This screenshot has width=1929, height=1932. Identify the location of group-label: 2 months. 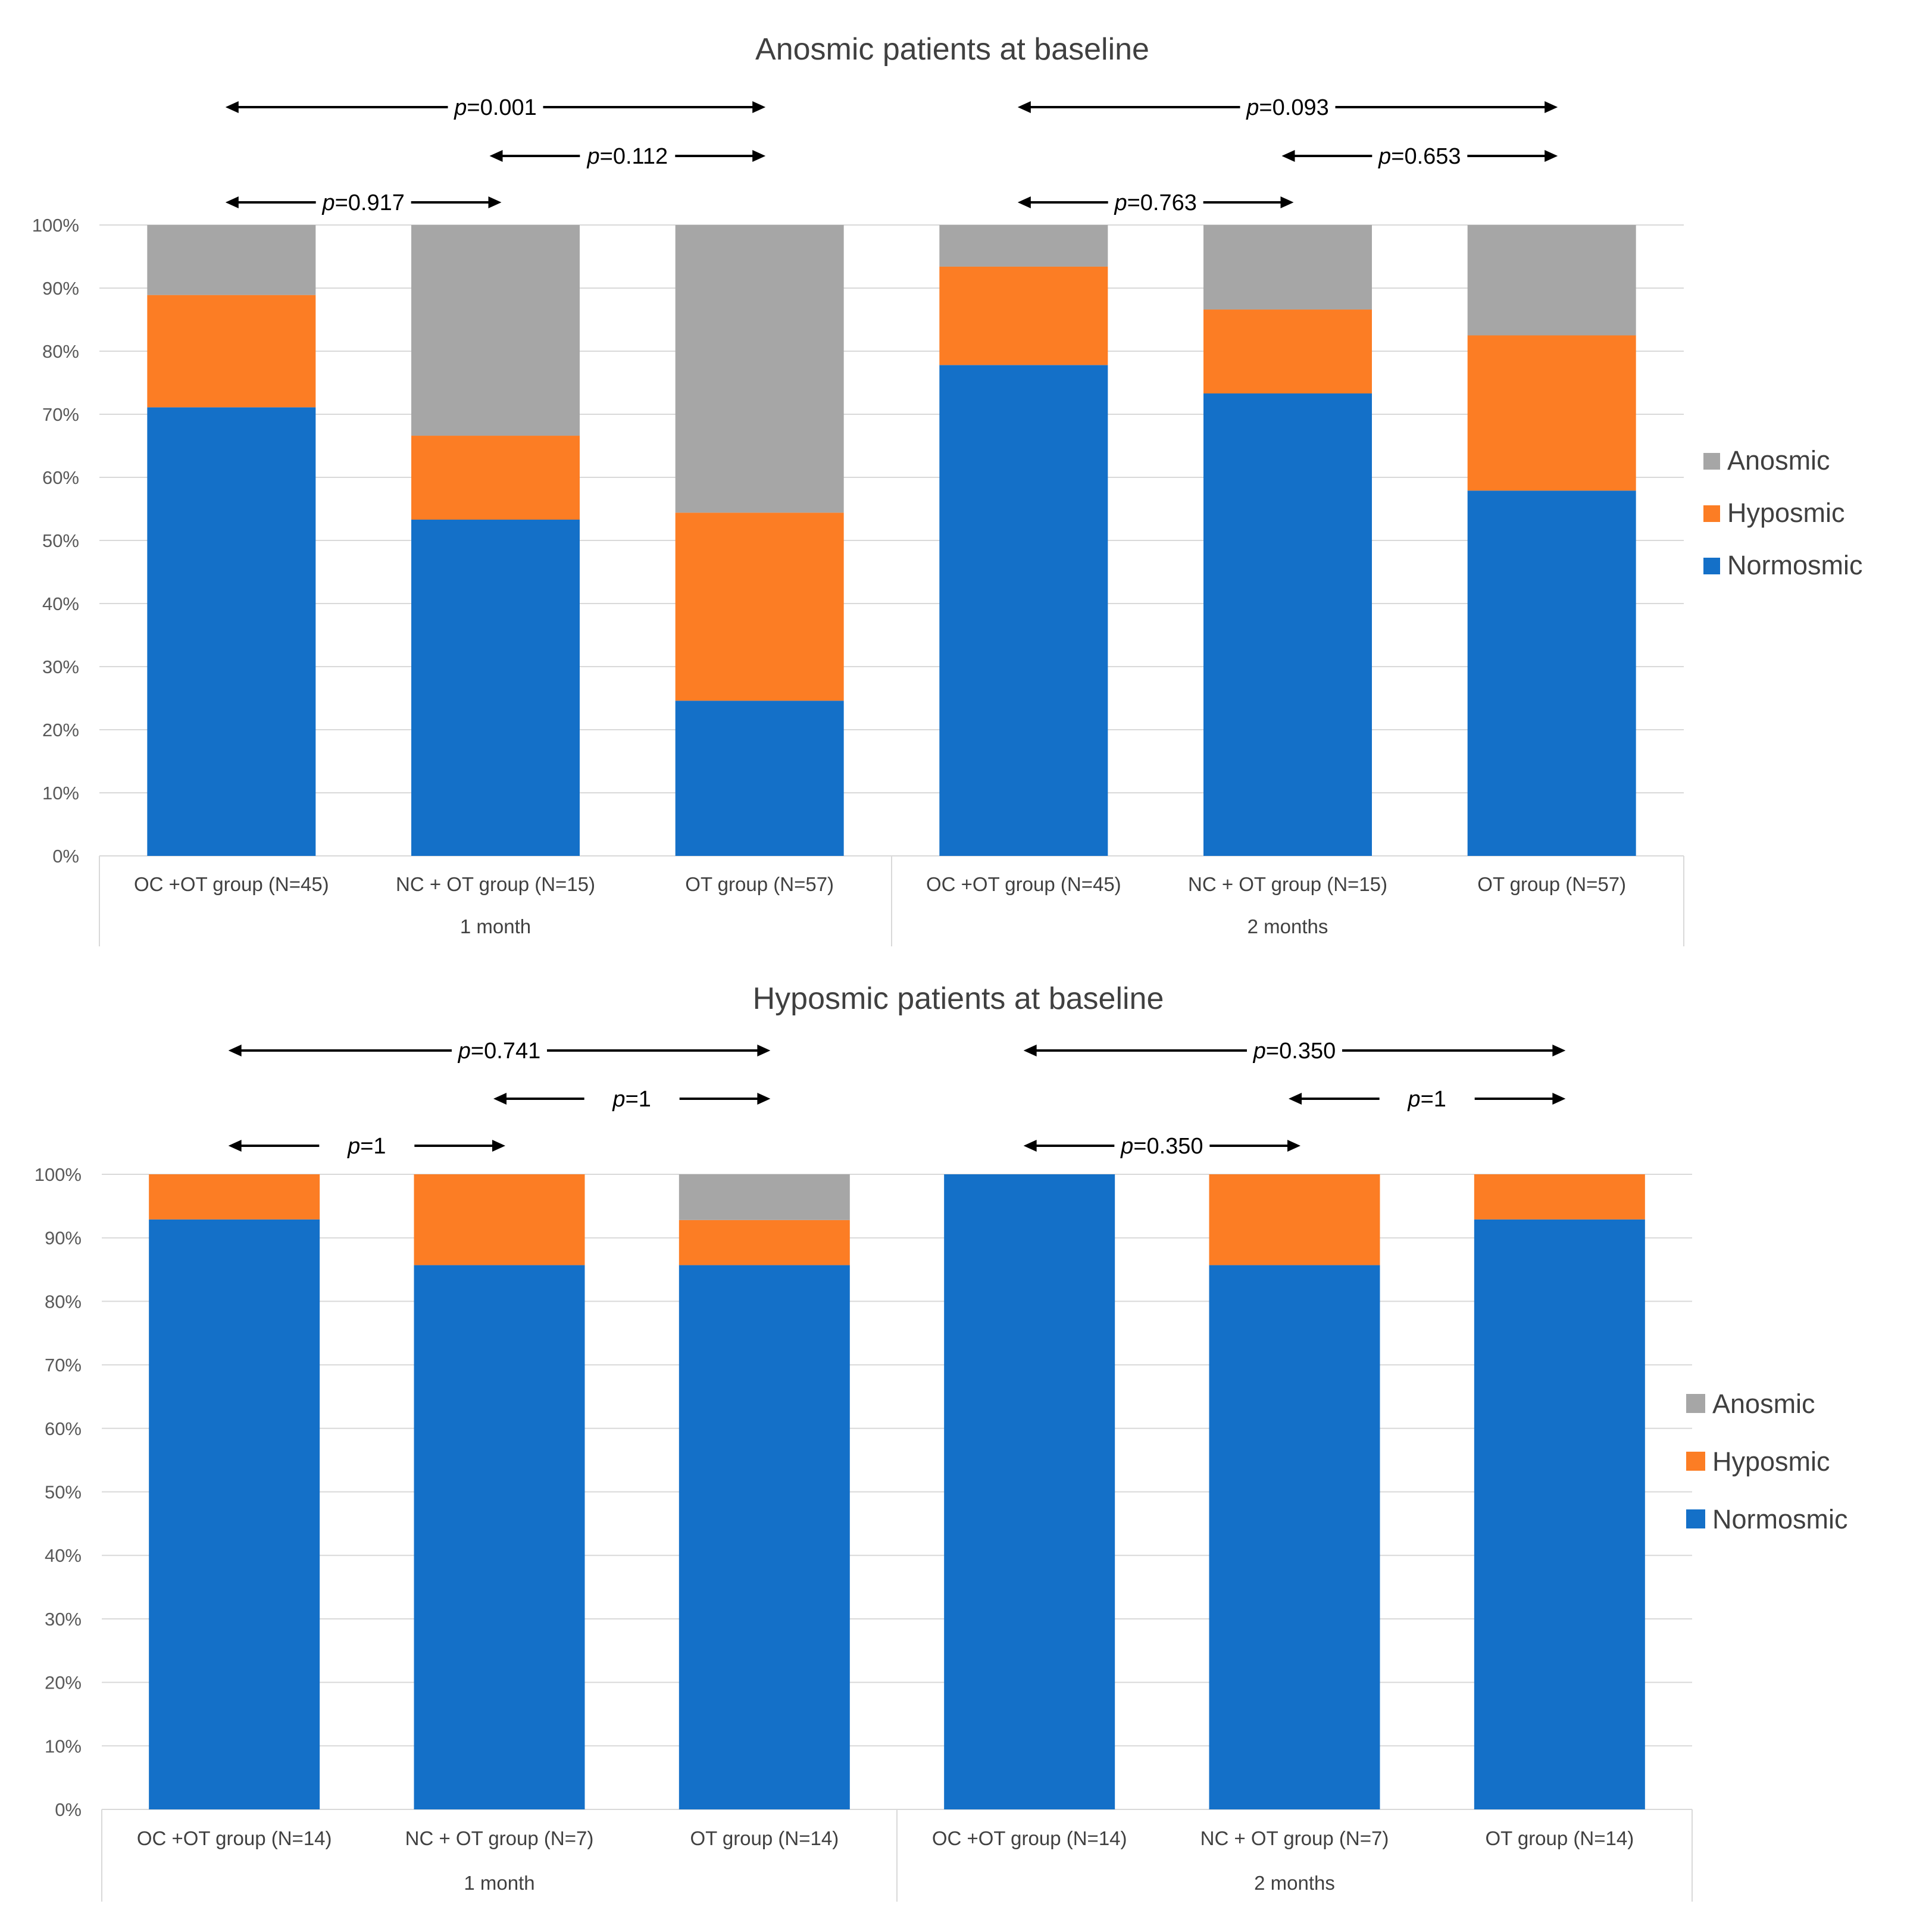
(1294, 1883).